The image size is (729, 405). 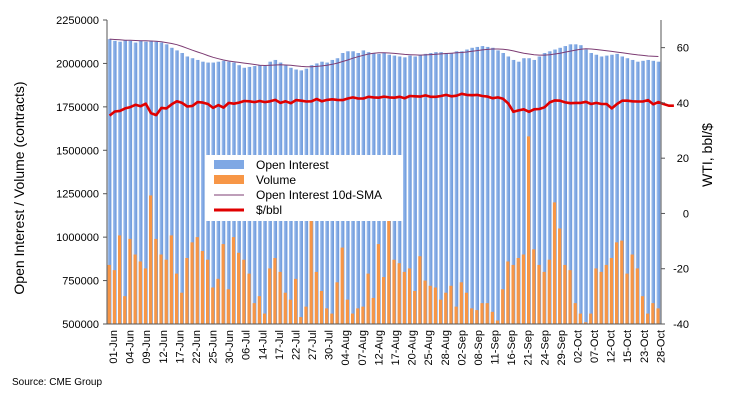 I want to click on x-tick-label: 25-Jun, so click(x=214, y=347).